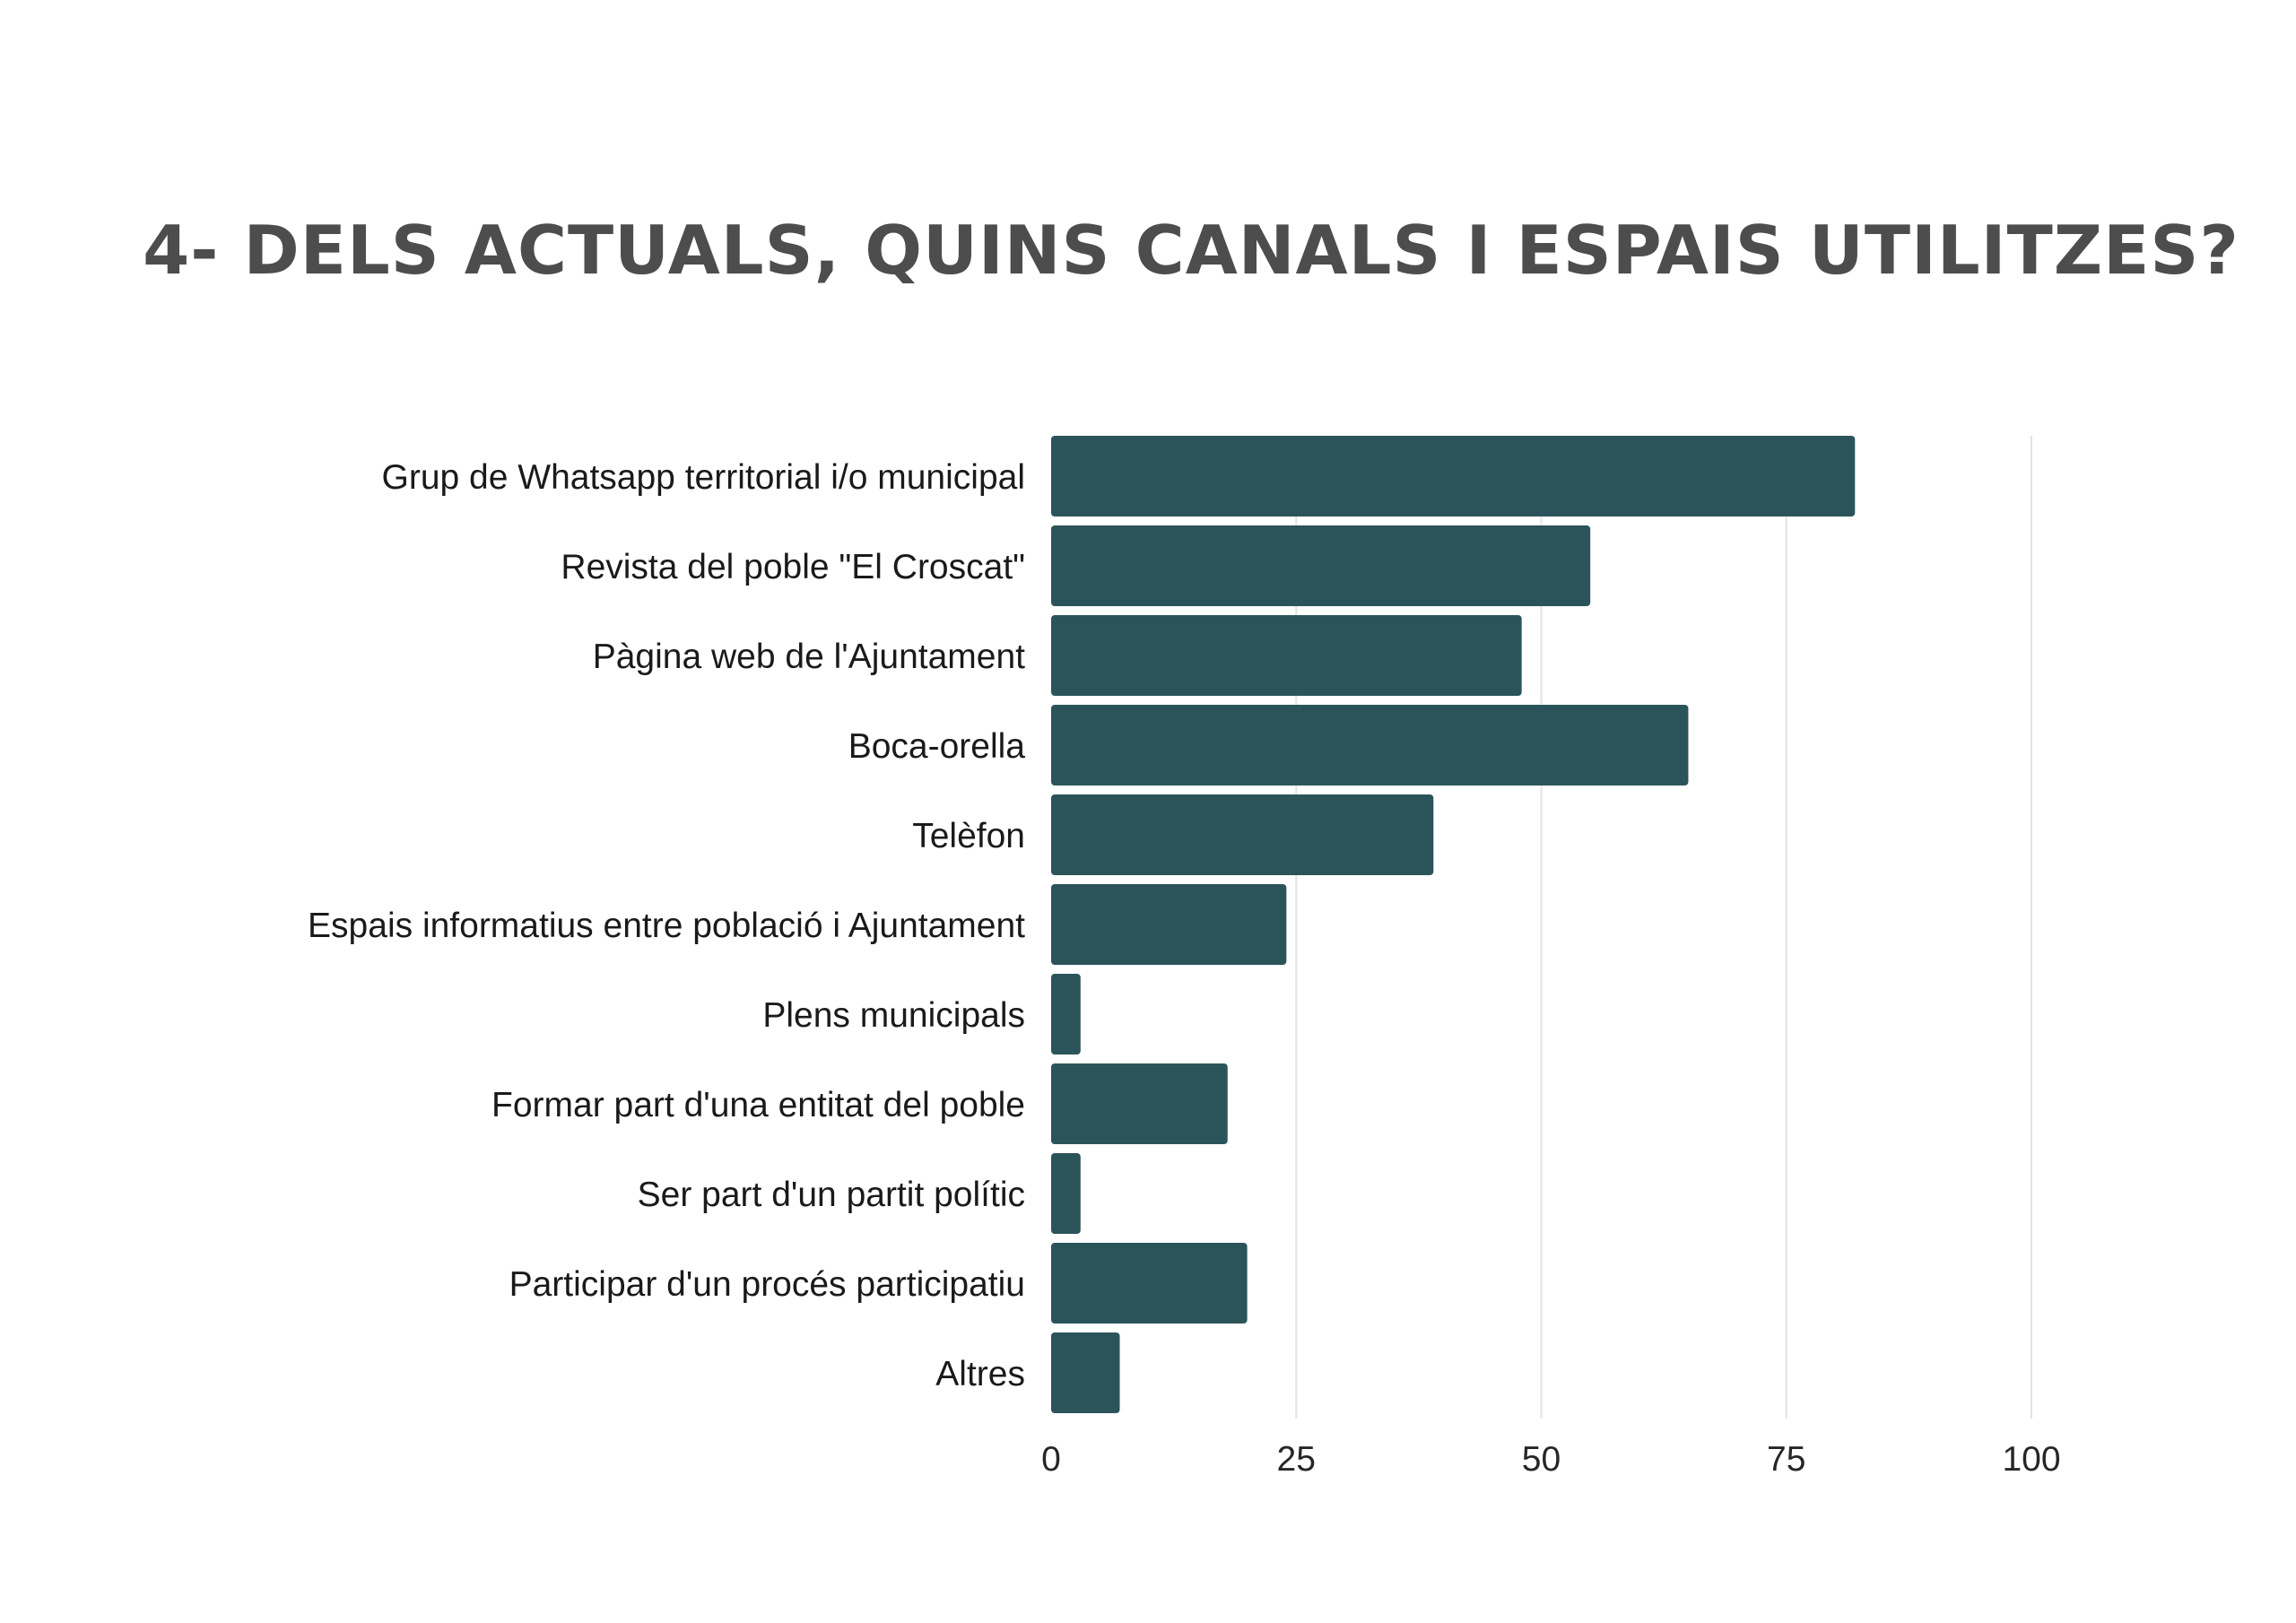 This screenshot has height=1623, width=2296. I want to click on x-tick-label: 25, so click(1296, 1459).